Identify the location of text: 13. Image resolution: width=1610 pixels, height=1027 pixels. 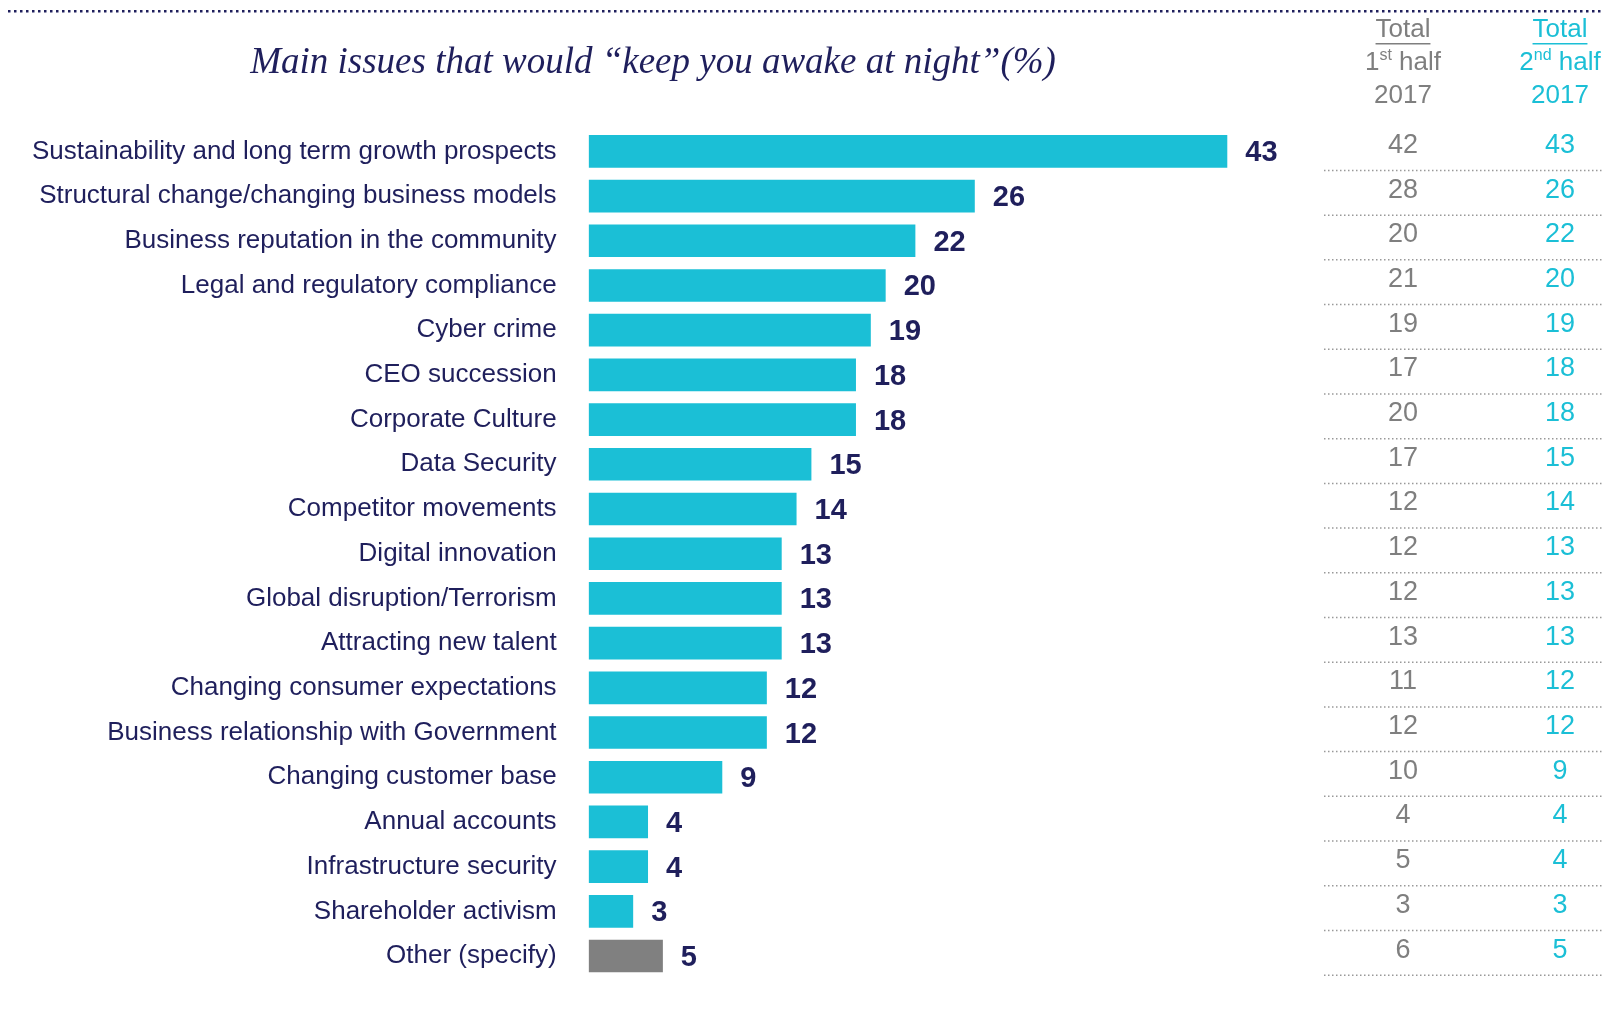
(1403, 635).